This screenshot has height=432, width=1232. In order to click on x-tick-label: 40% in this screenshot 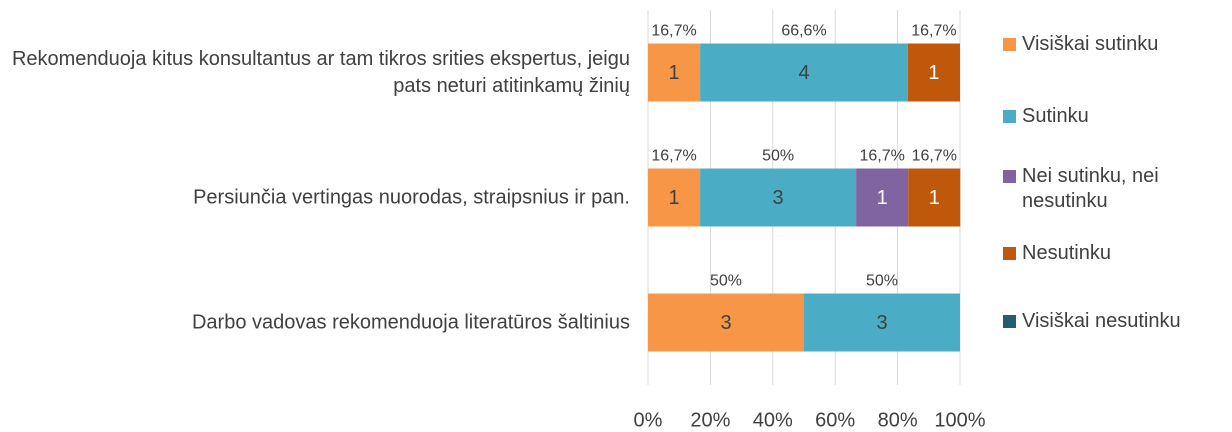, I will do `click(773, 420)`.